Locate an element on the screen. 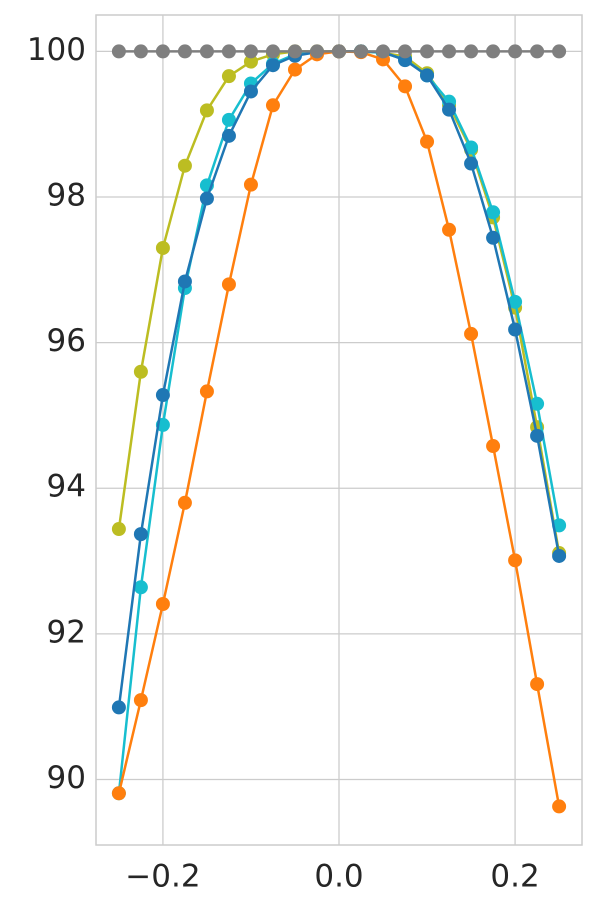 The height and width of the screenshot is (909, 598). y-tick-label: 98 is located at coordinates (66, 196).